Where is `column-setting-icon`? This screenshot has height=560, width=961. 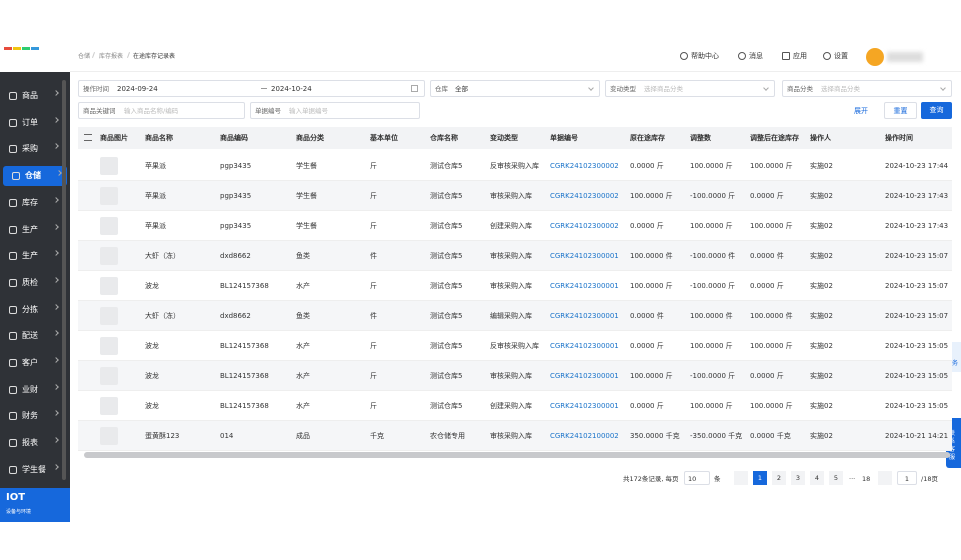
column-setting-icon is located at coordinates (88, 137).